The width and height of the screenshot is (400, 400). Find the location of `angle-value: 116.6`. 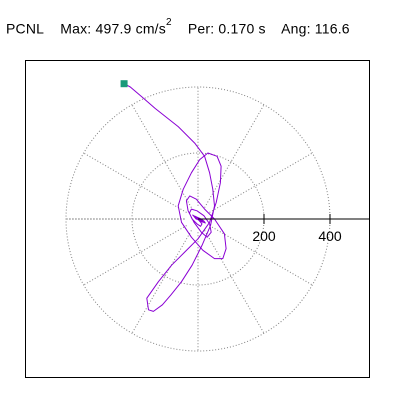

angle-value: 116.6 is located at coordinates (332, 28).